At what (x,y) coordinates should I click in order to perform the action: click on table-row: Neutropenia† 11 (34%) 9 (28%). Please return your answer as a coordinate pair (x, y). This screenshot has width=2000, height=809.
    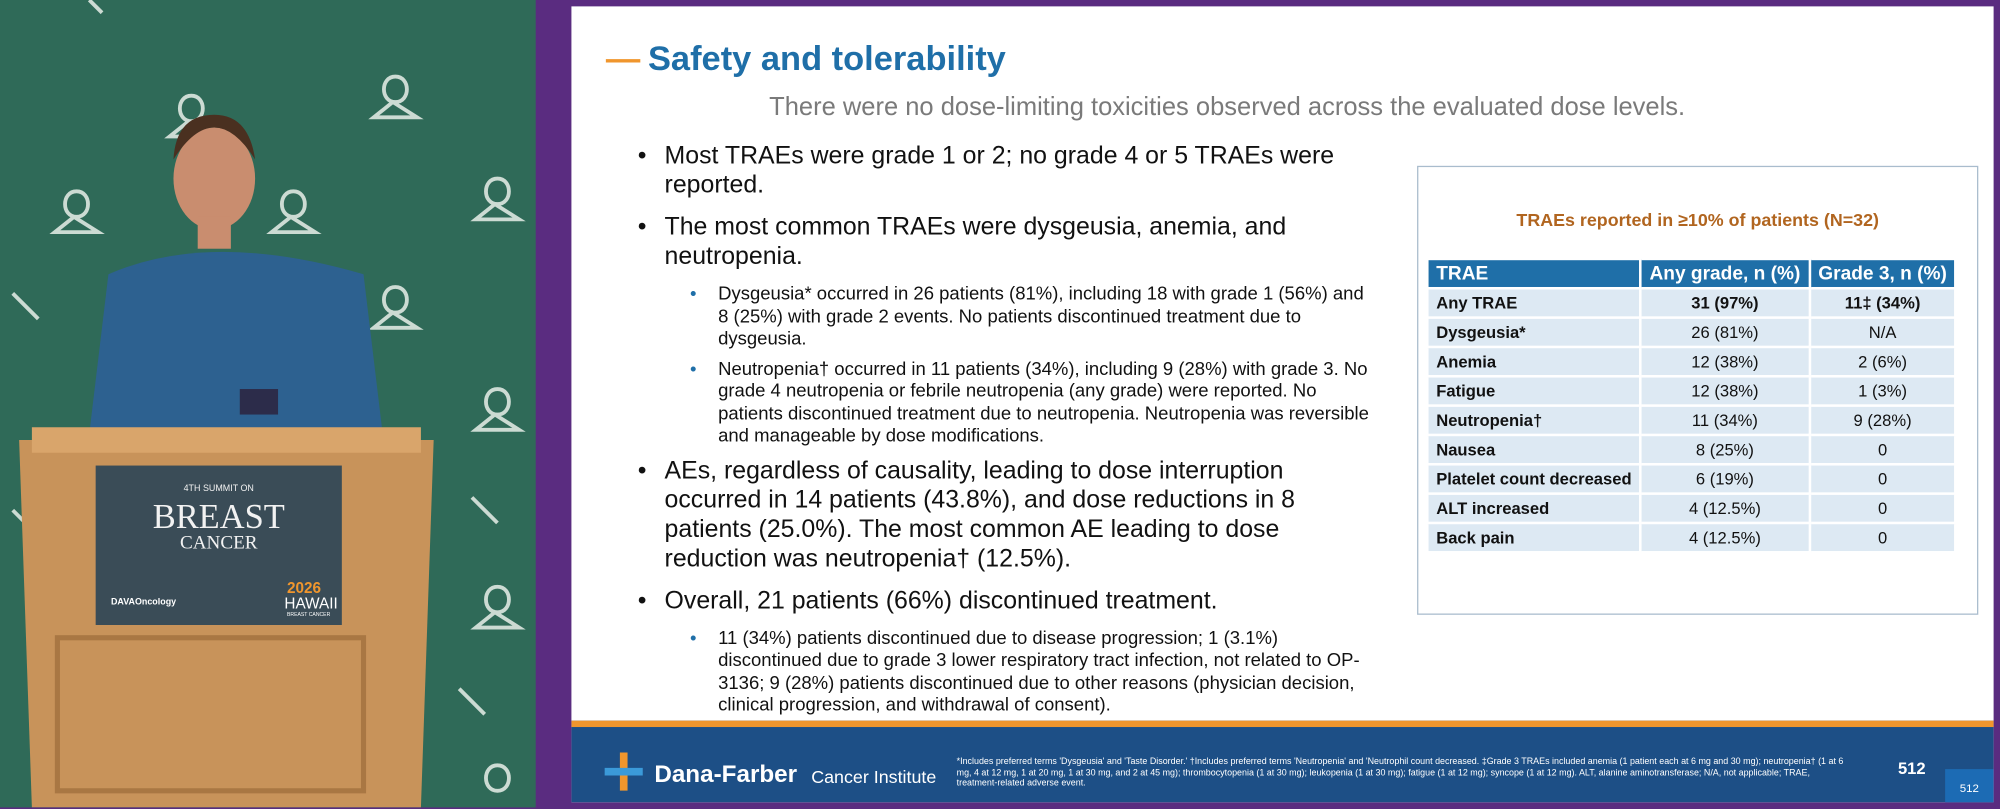
    Looking at the image, I should click on (1692, 420).